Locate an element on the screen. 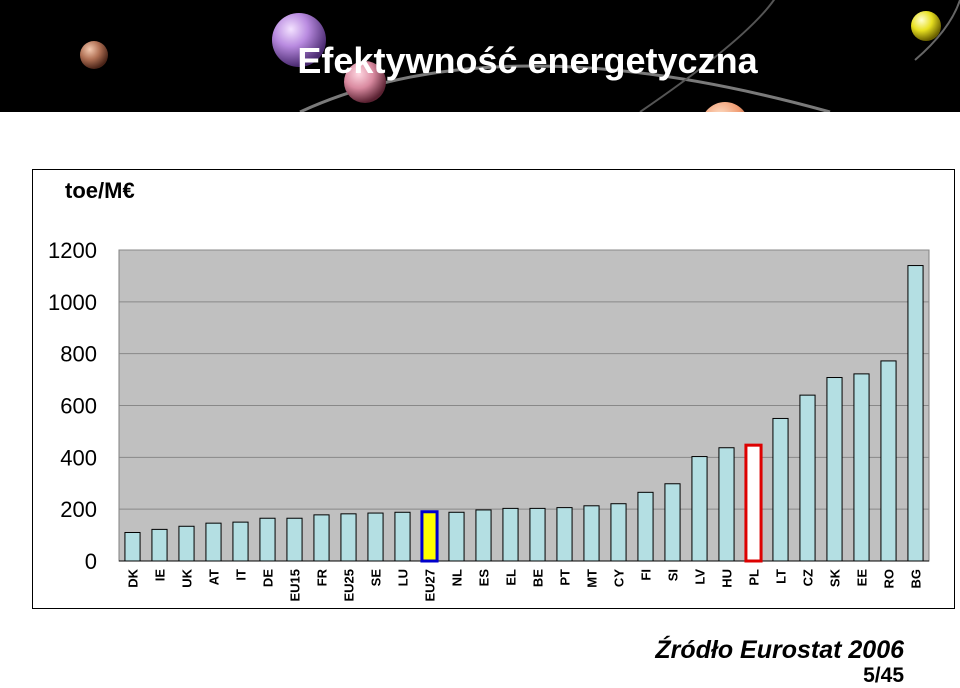 Image resolution: width=960 pixels, height=688 pixels. unit-label: toe/M€ is located at coordinates (100, 190).